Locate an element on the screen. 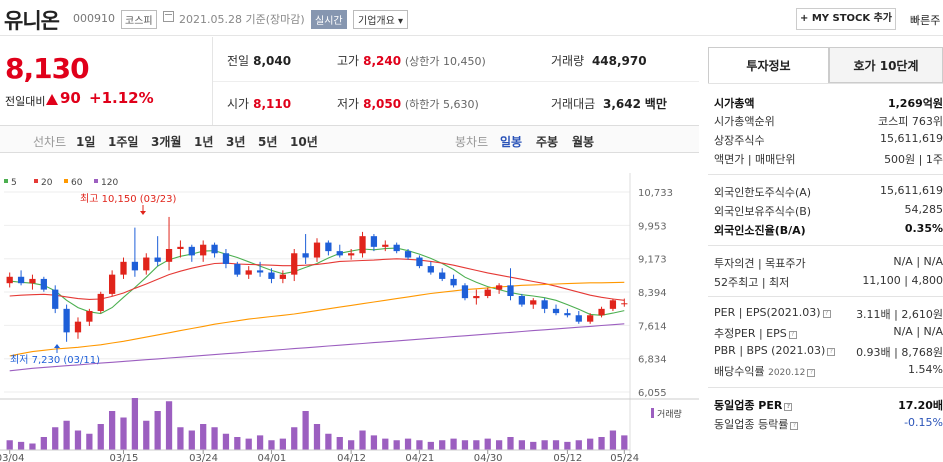 This screenshot has height=462, width=943. my-stock-add-button: + MY STOCK 추가 is located at coordinates (846, 19).